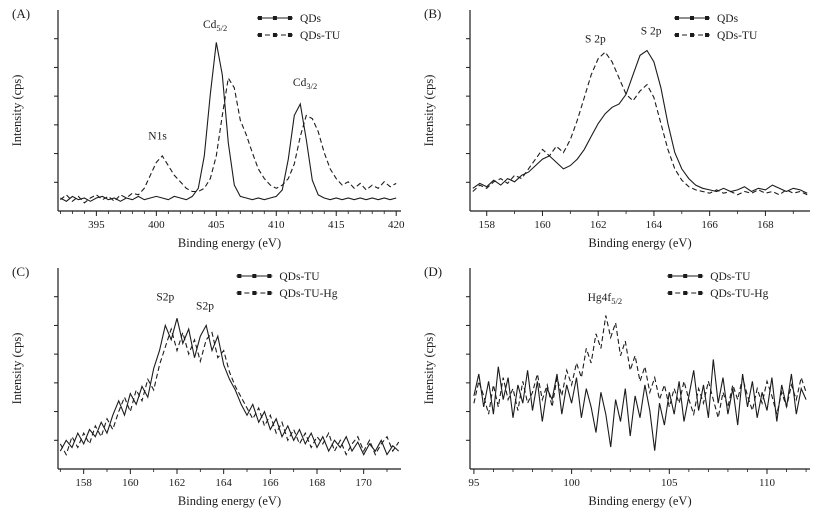  Describe the element at coordinates (276, 225) in the screenshot. I see `svg-text: 410` at that location.